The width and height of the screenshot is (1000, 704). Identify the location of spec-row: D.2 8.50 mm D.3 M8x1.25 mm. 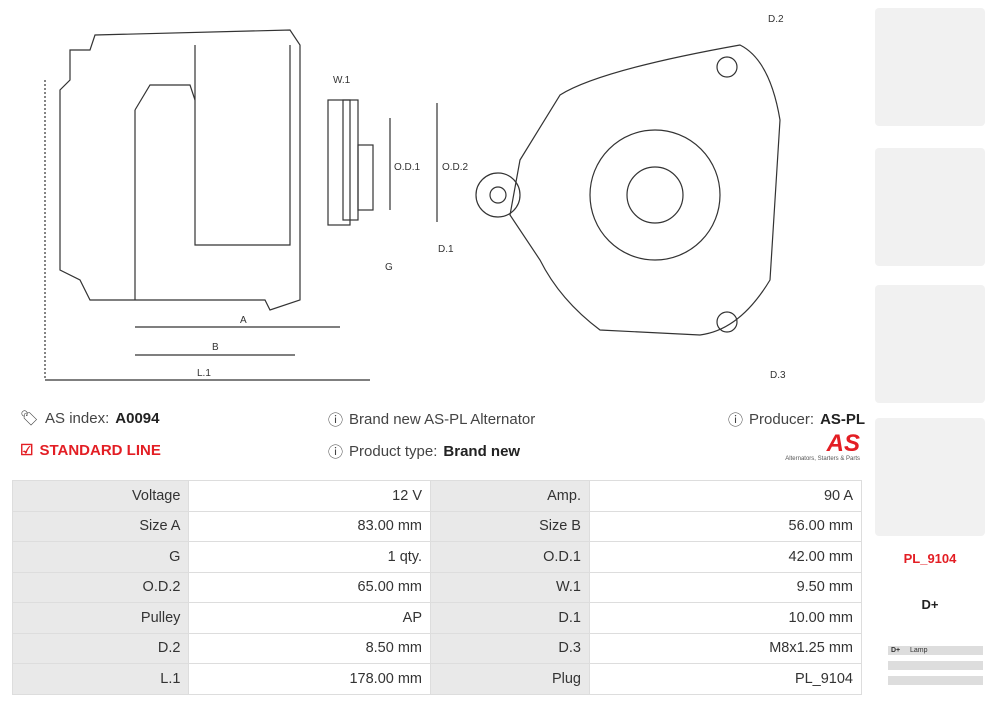
(437, 648).